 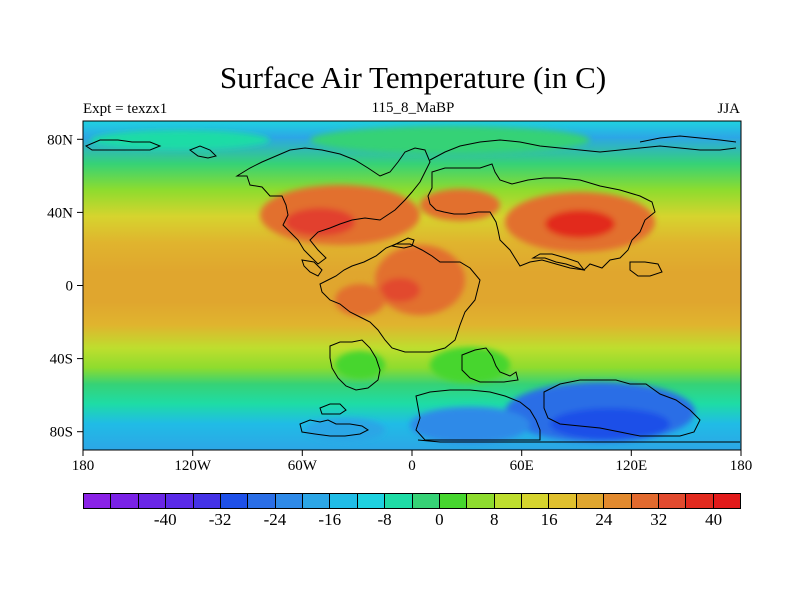 I want to click on landmass-australia-region, so click(x=622, y=408).